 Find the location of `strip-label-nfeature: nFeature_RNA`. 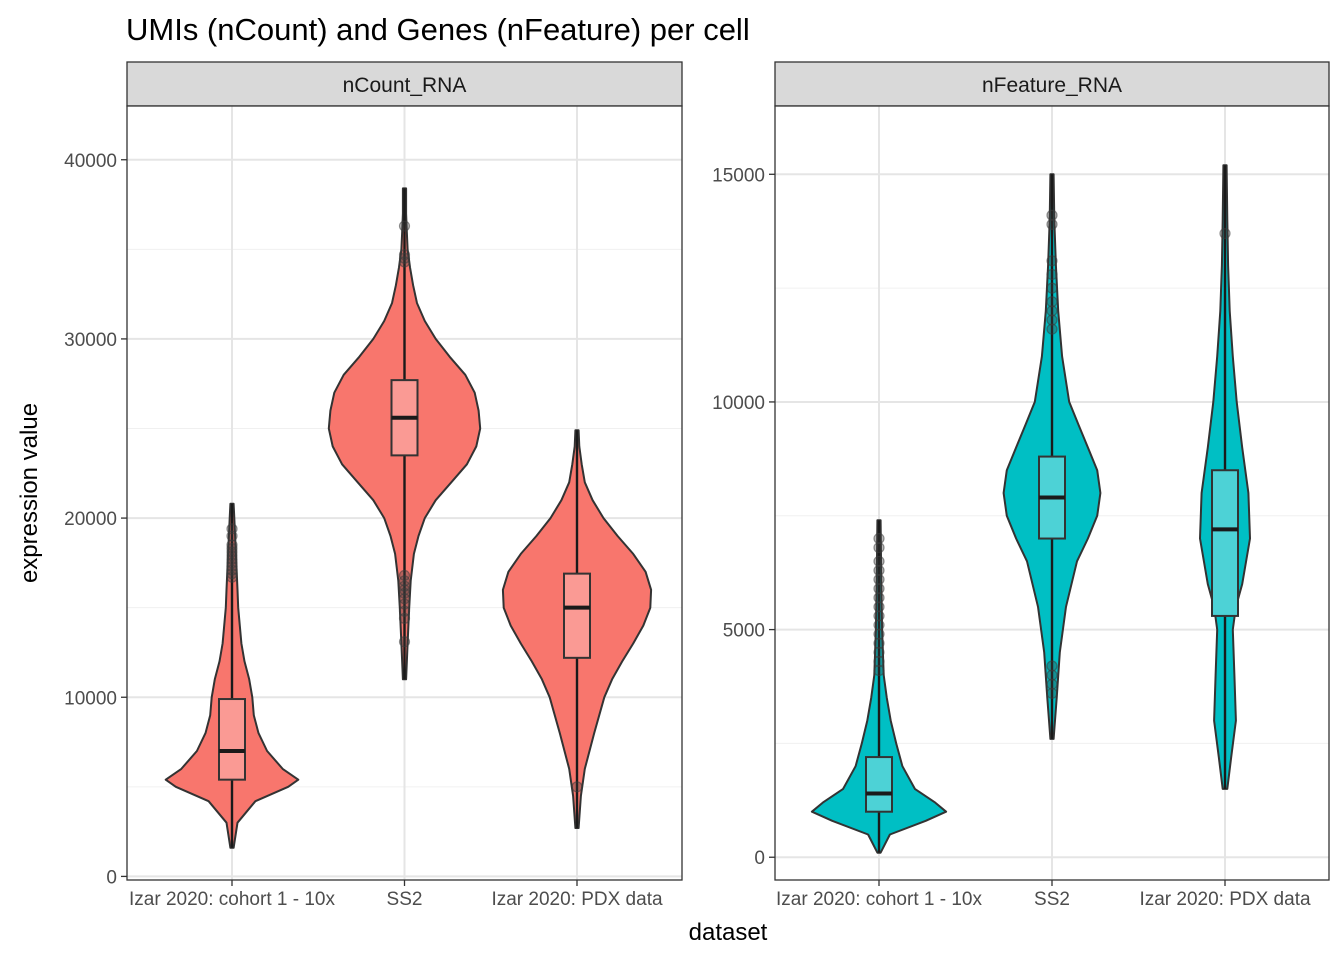

strip-label-nfeature: nFeature_RNA is located at coordinates (1052, 85).